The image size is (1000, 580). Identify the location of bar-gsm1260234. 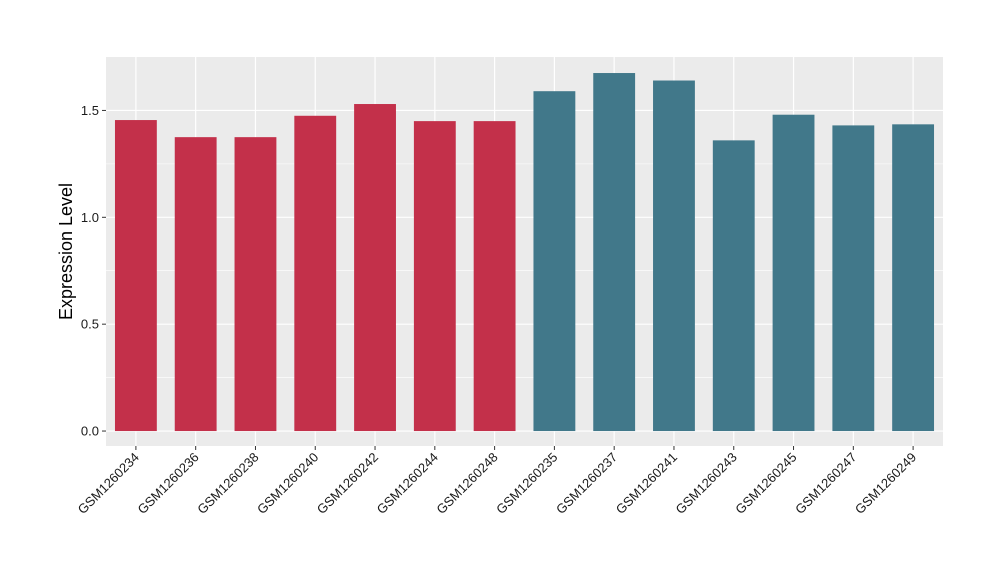
(135, 276).